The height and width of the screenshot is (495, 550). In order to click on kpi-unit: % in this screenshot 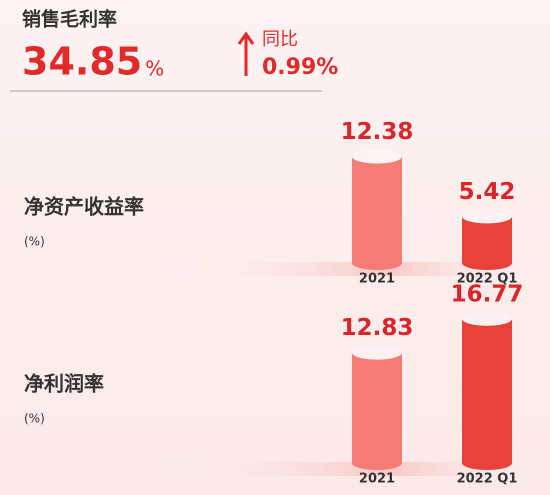, I will do `click(154, 69)`.